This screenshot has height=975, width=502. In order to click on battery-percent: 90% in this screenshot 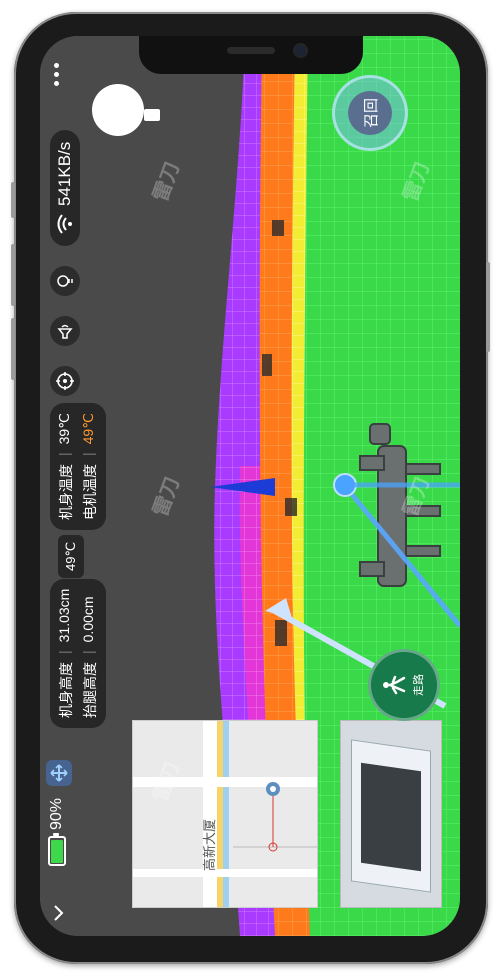, I will do `click(56, 813)`.